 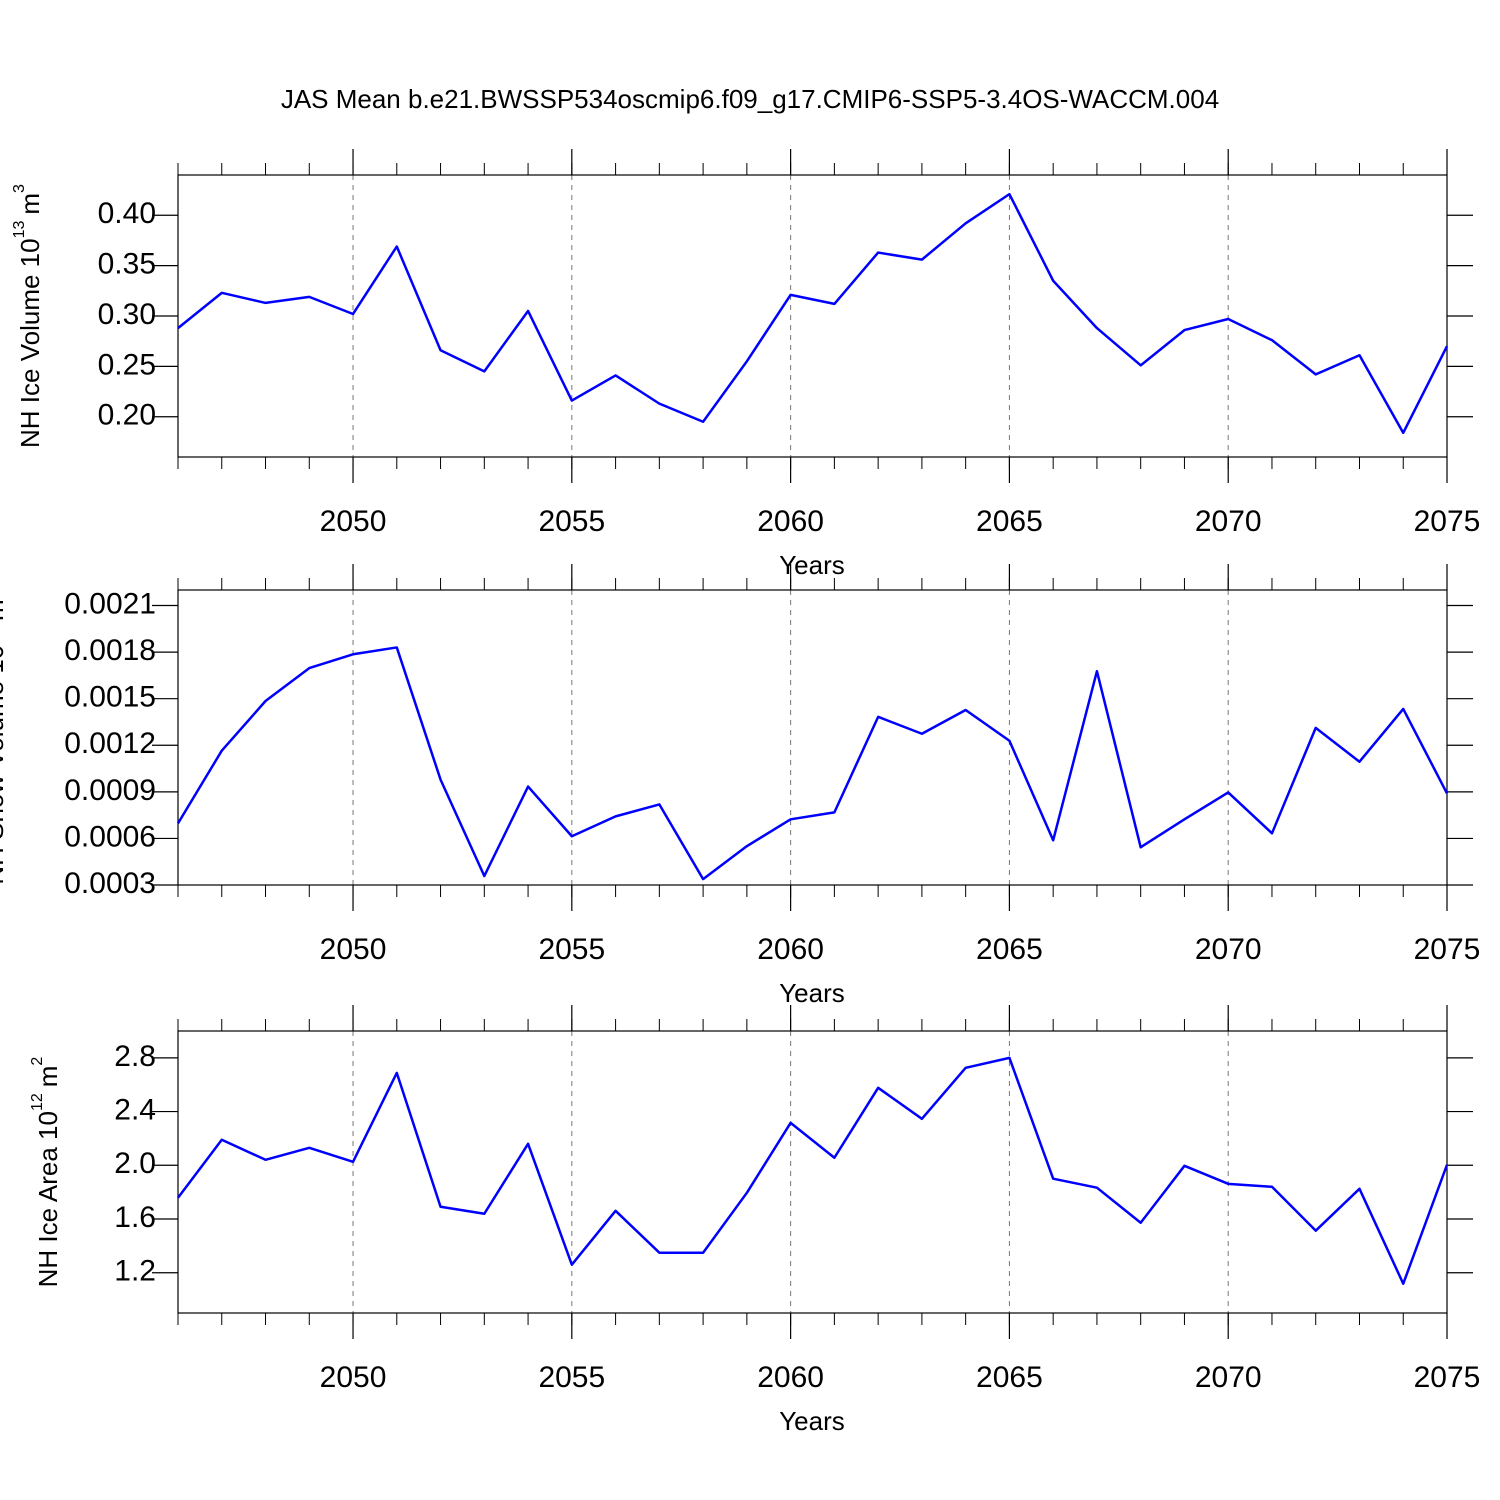 What do you see at coordinates (110, 883) in the screenshot?
I see `y-tick-label: 0.0003` at bounding box center [110, 883].